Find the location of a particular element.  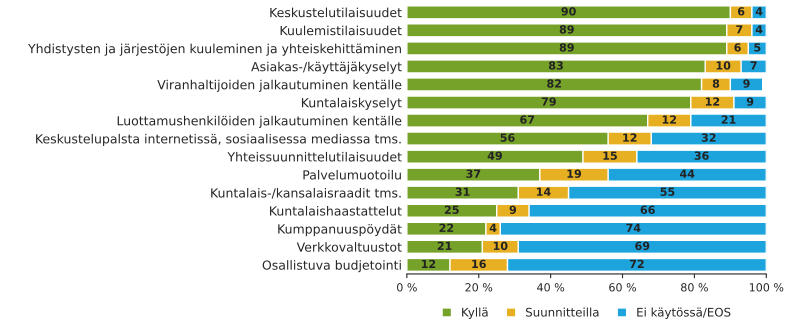

y-tick-label: Asiakas-/käyttäjäkyselyt is located at coordinates (326, 68).